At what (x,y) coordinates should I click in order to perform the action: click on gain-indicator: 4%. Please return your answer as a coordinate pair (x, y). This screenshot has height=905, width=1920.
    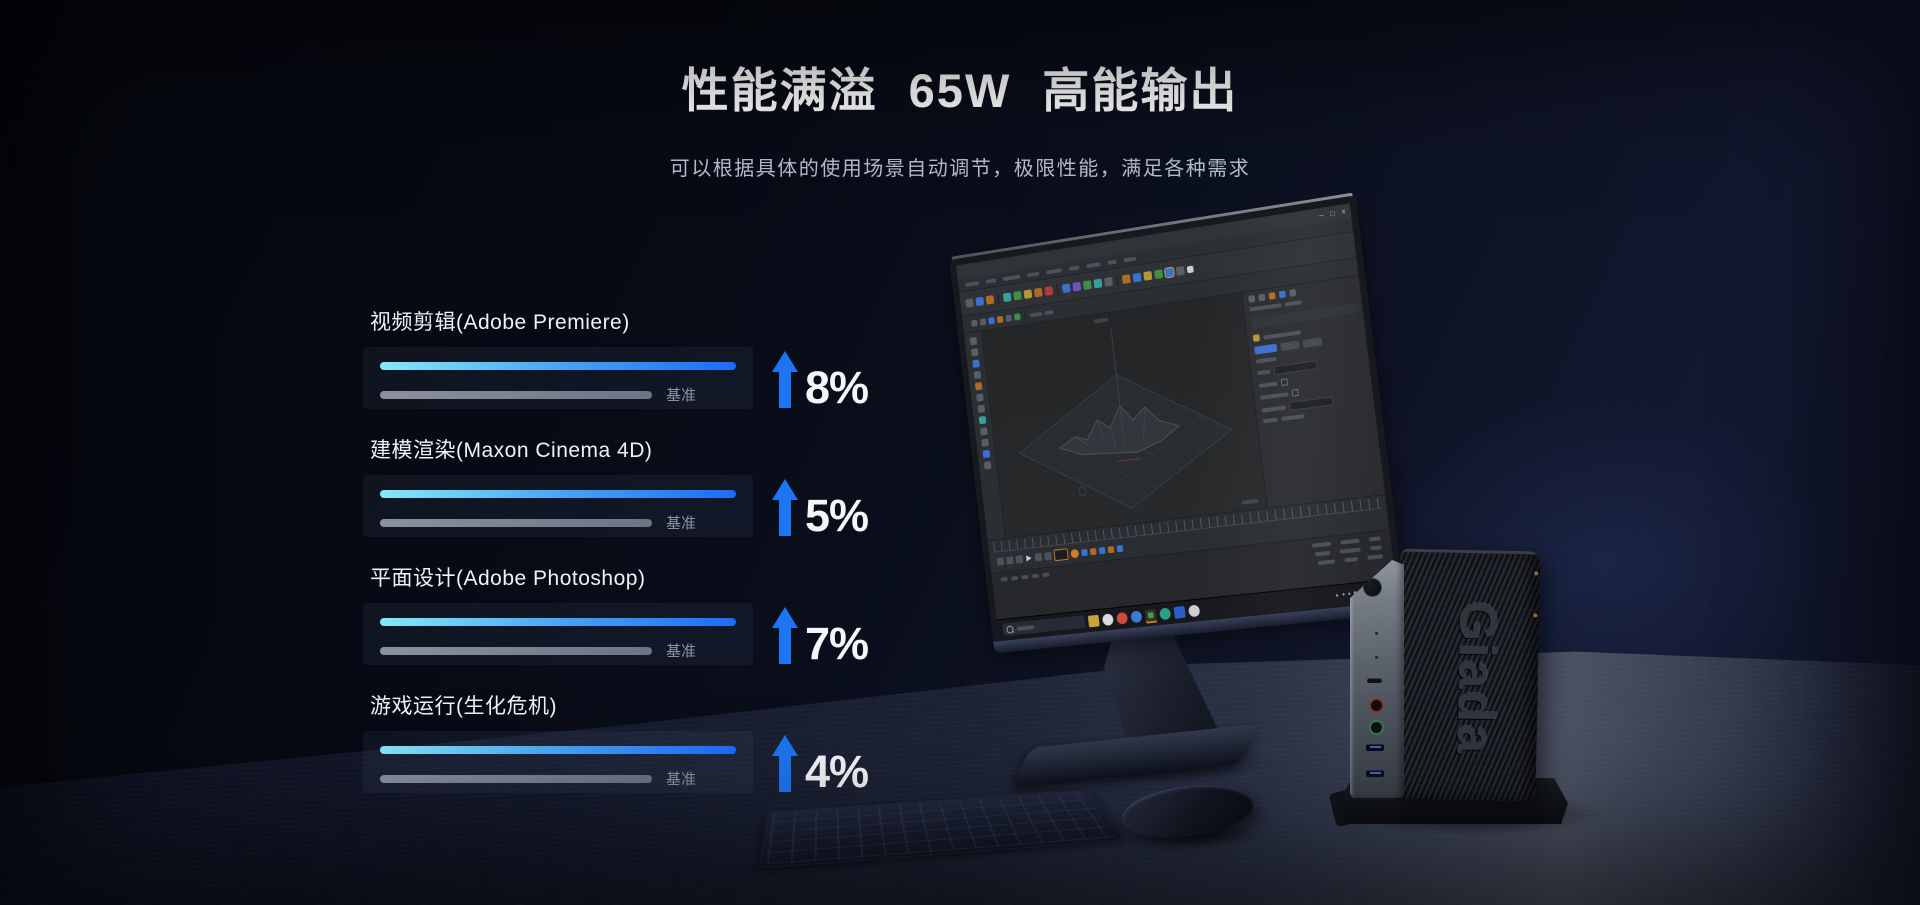
    Looking at the image, I should click on (820, 766).